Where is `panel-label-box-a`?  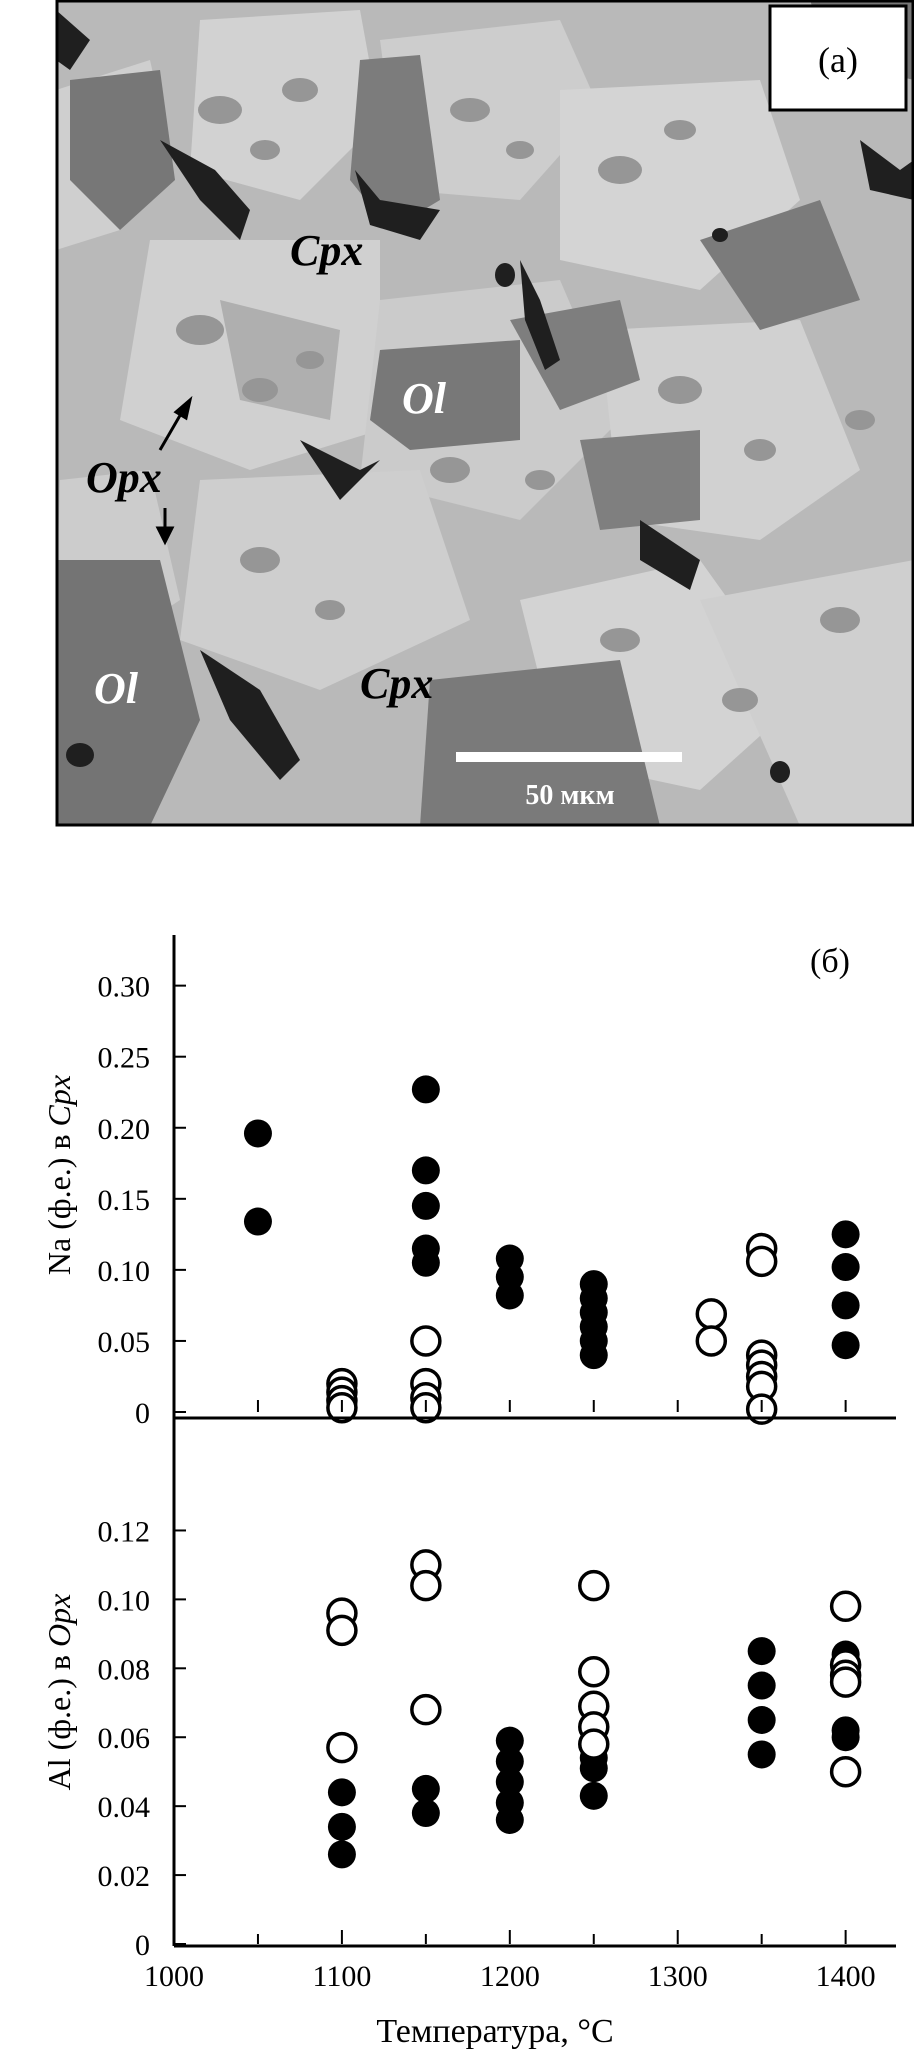 panel-label-box-a is located at coordinates (838, 58).